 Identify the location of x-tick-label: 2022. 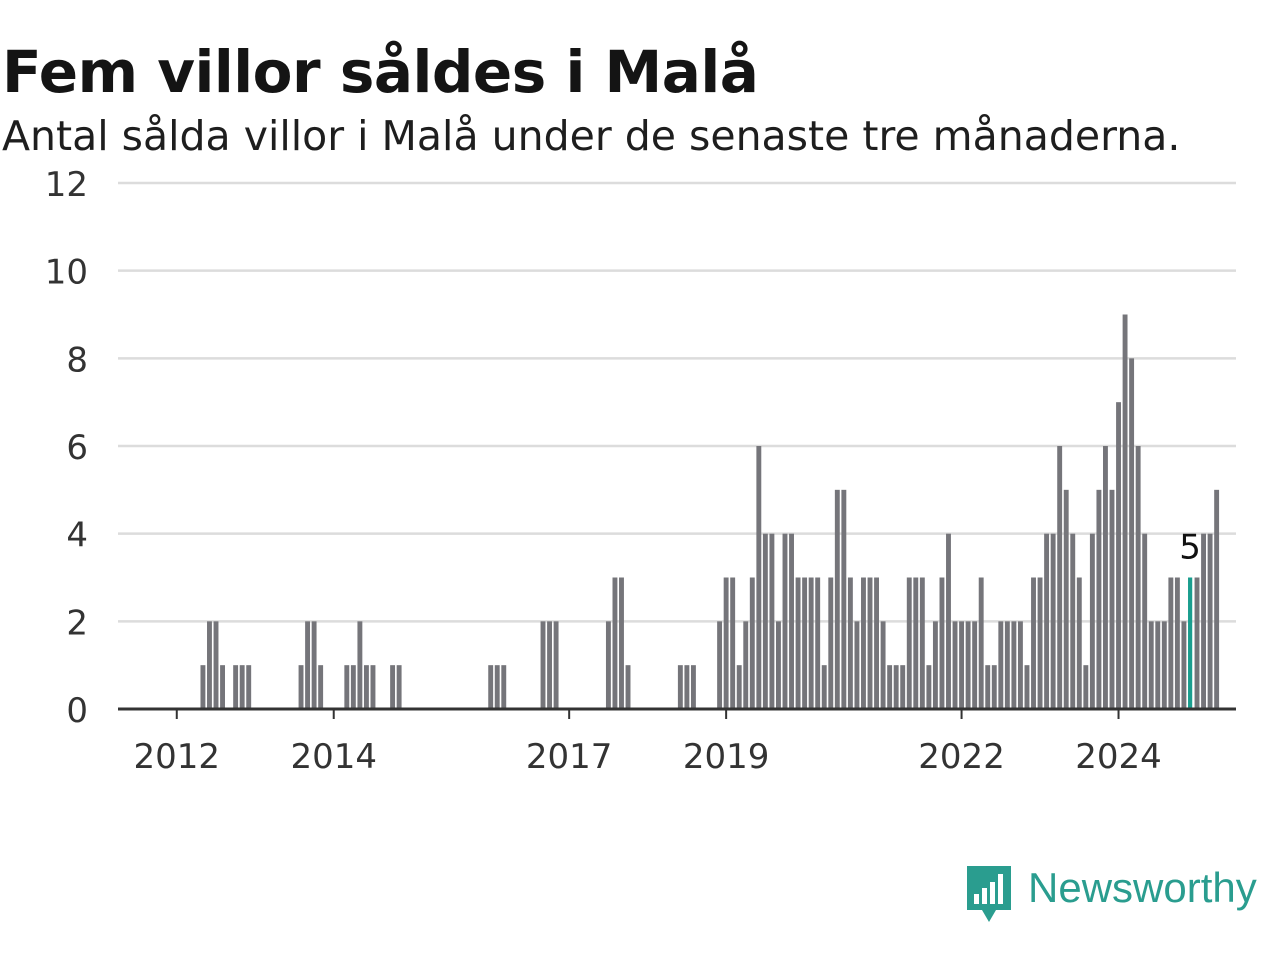
(961, 757).